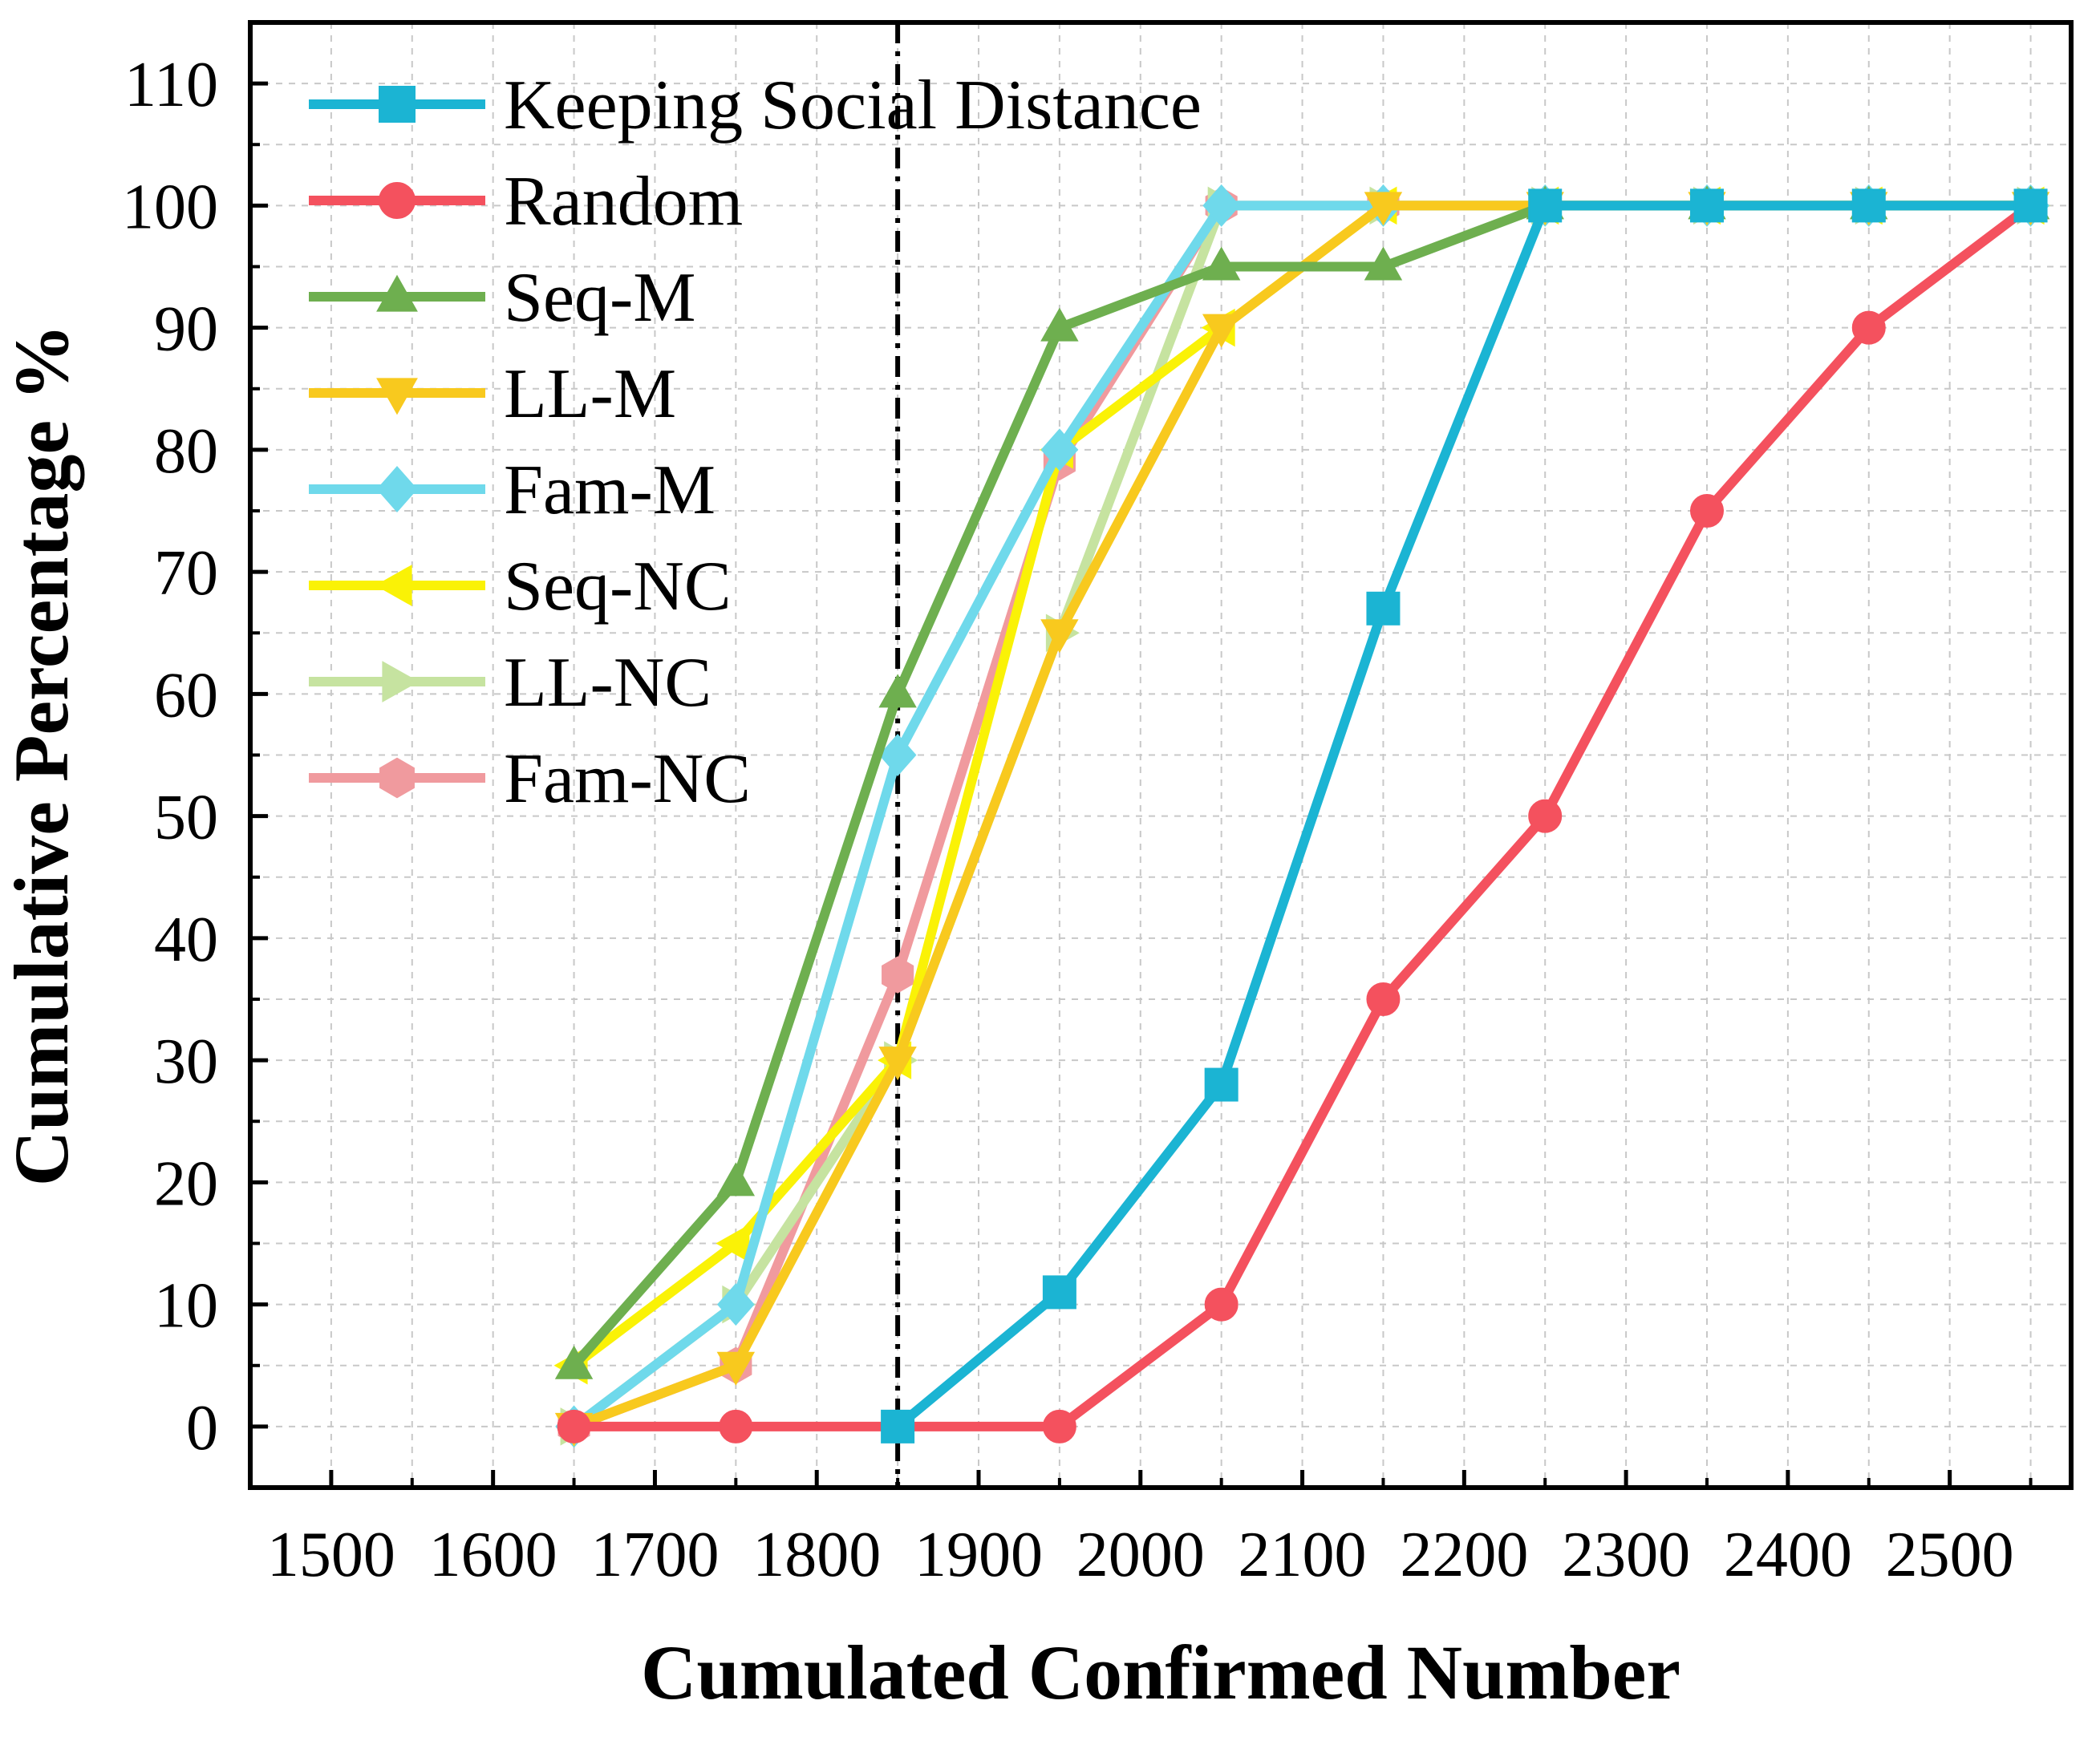 Image resolution: width=2100 pixels, height=1737 pixels. I want to click on y-tick-label: 20, so click(186, 1183).